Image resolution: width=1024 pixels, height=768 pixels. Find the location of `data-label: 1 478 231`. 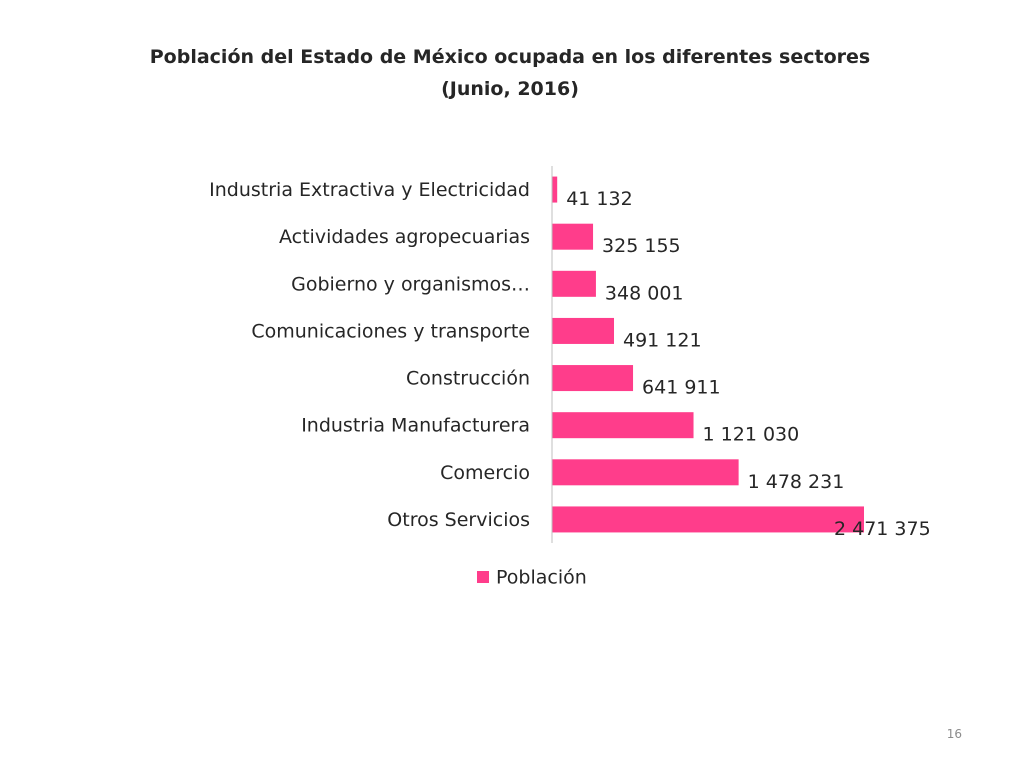

data-label: 1 478 231 is located at coordinates (796, 482).